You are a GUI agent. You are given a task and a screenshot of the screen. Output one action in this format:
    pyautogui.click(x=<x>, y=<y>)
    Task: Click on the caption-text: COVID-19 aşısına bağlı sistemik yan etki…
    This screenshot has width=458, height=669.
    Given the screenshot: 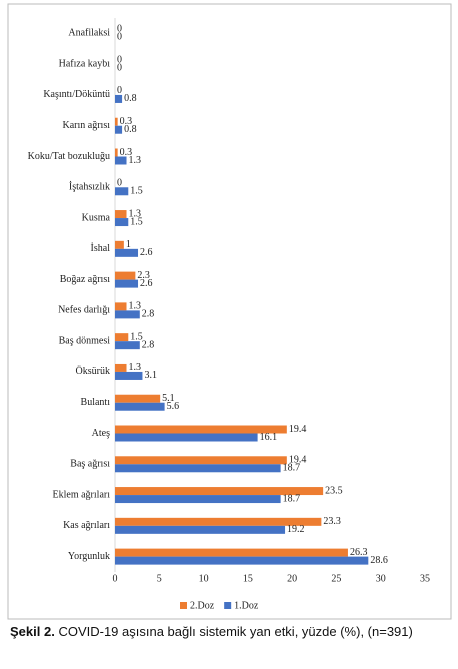 What is the action you would take?
    pyautogui.click(x=235, y=631)
    